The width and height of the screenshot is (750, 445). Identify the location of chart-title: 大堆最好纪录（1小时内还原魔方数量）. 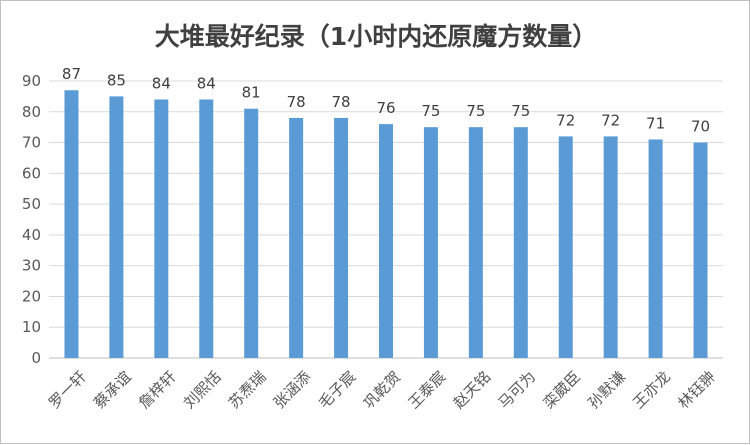
(376, 36).